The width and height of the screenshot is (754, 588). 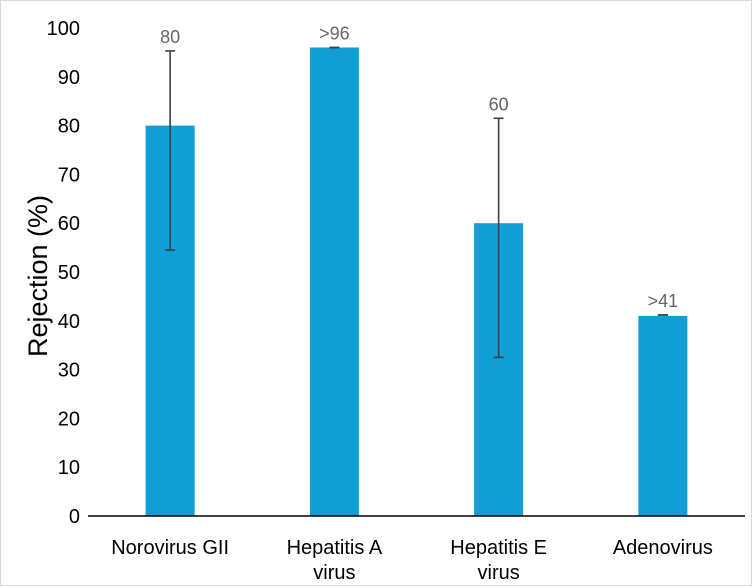 I want to click on y-tick-label: 30, so click(x=69, y=371).